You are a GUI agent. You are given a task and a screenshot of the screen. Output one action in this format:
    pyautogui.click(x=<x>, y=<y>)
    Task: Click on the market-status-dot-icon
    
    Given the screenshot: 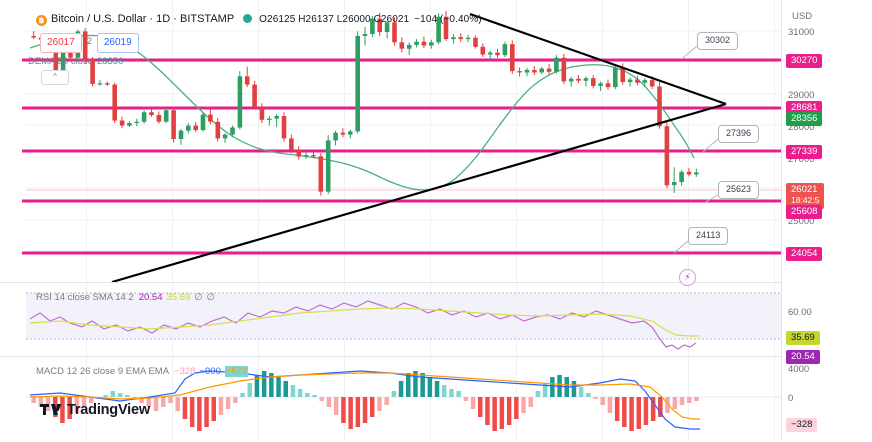 What is the action you would take?
    pyautogui.click(x=248, y=18)
    